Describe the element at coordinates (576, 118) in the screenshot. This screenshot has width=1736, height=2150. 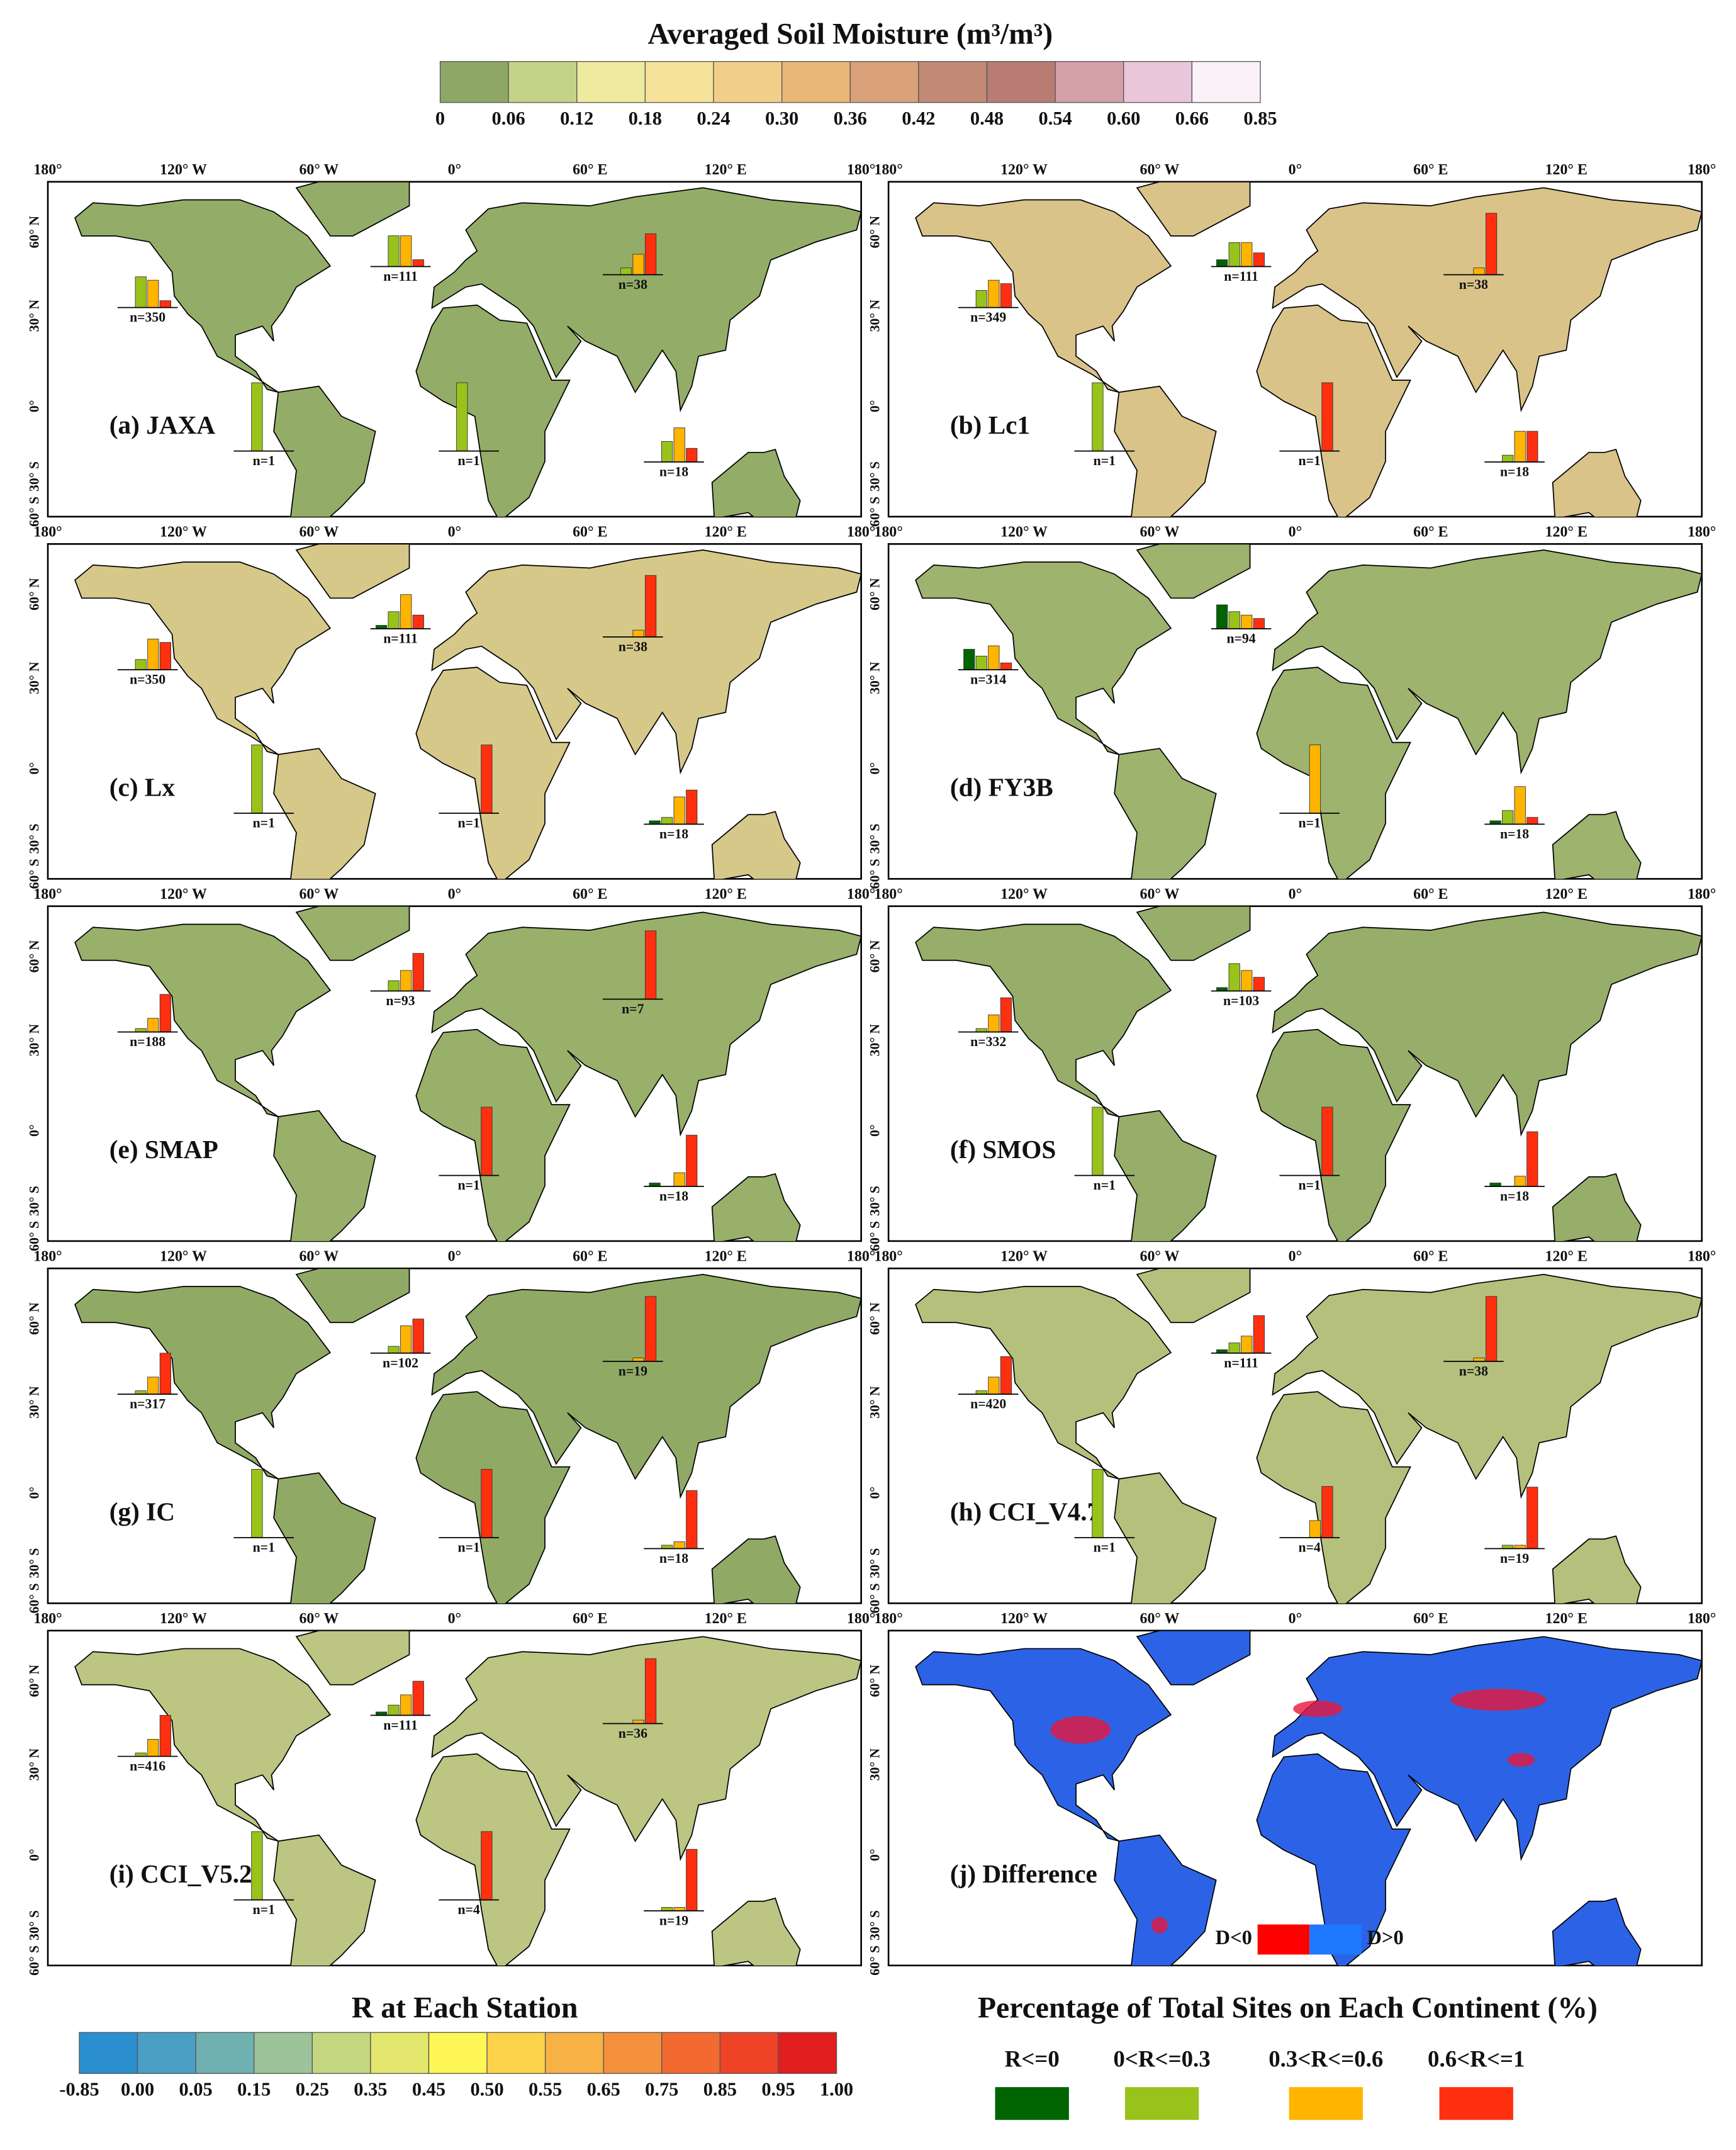
I see `colorbar-tick-label: 0.12` at that location.